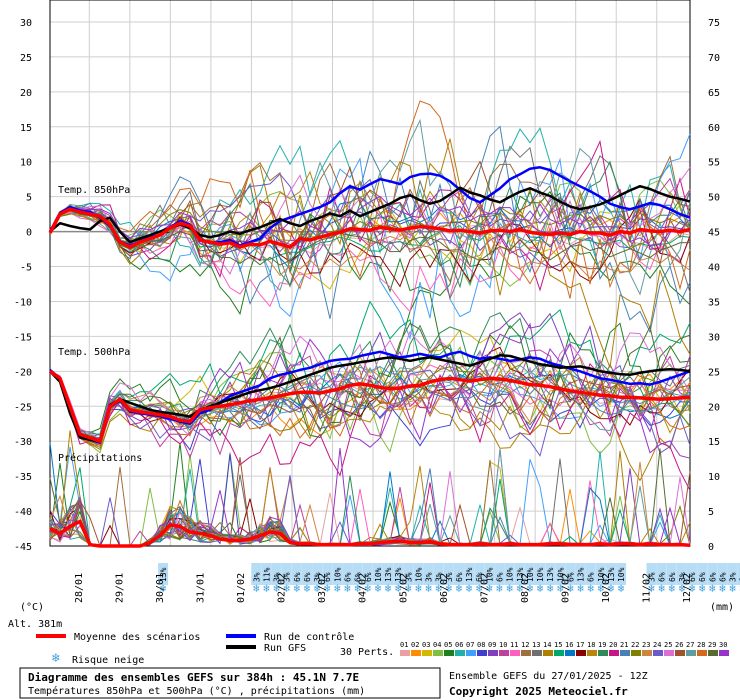  I want to click on pert-number: 16, so click(569, 645).